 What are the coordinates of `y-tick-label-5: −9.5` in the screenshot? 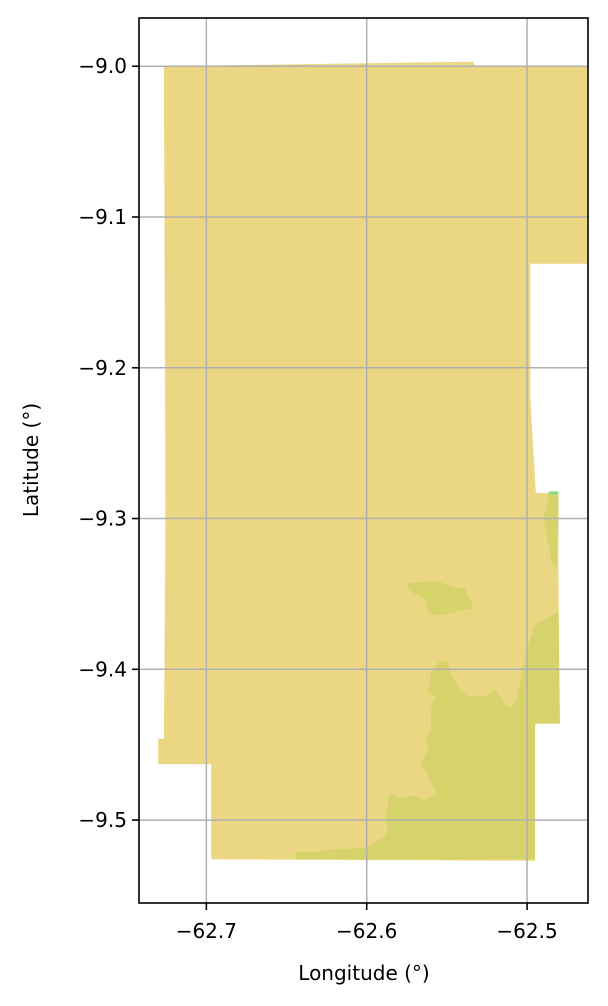 It's located at (102, 820).